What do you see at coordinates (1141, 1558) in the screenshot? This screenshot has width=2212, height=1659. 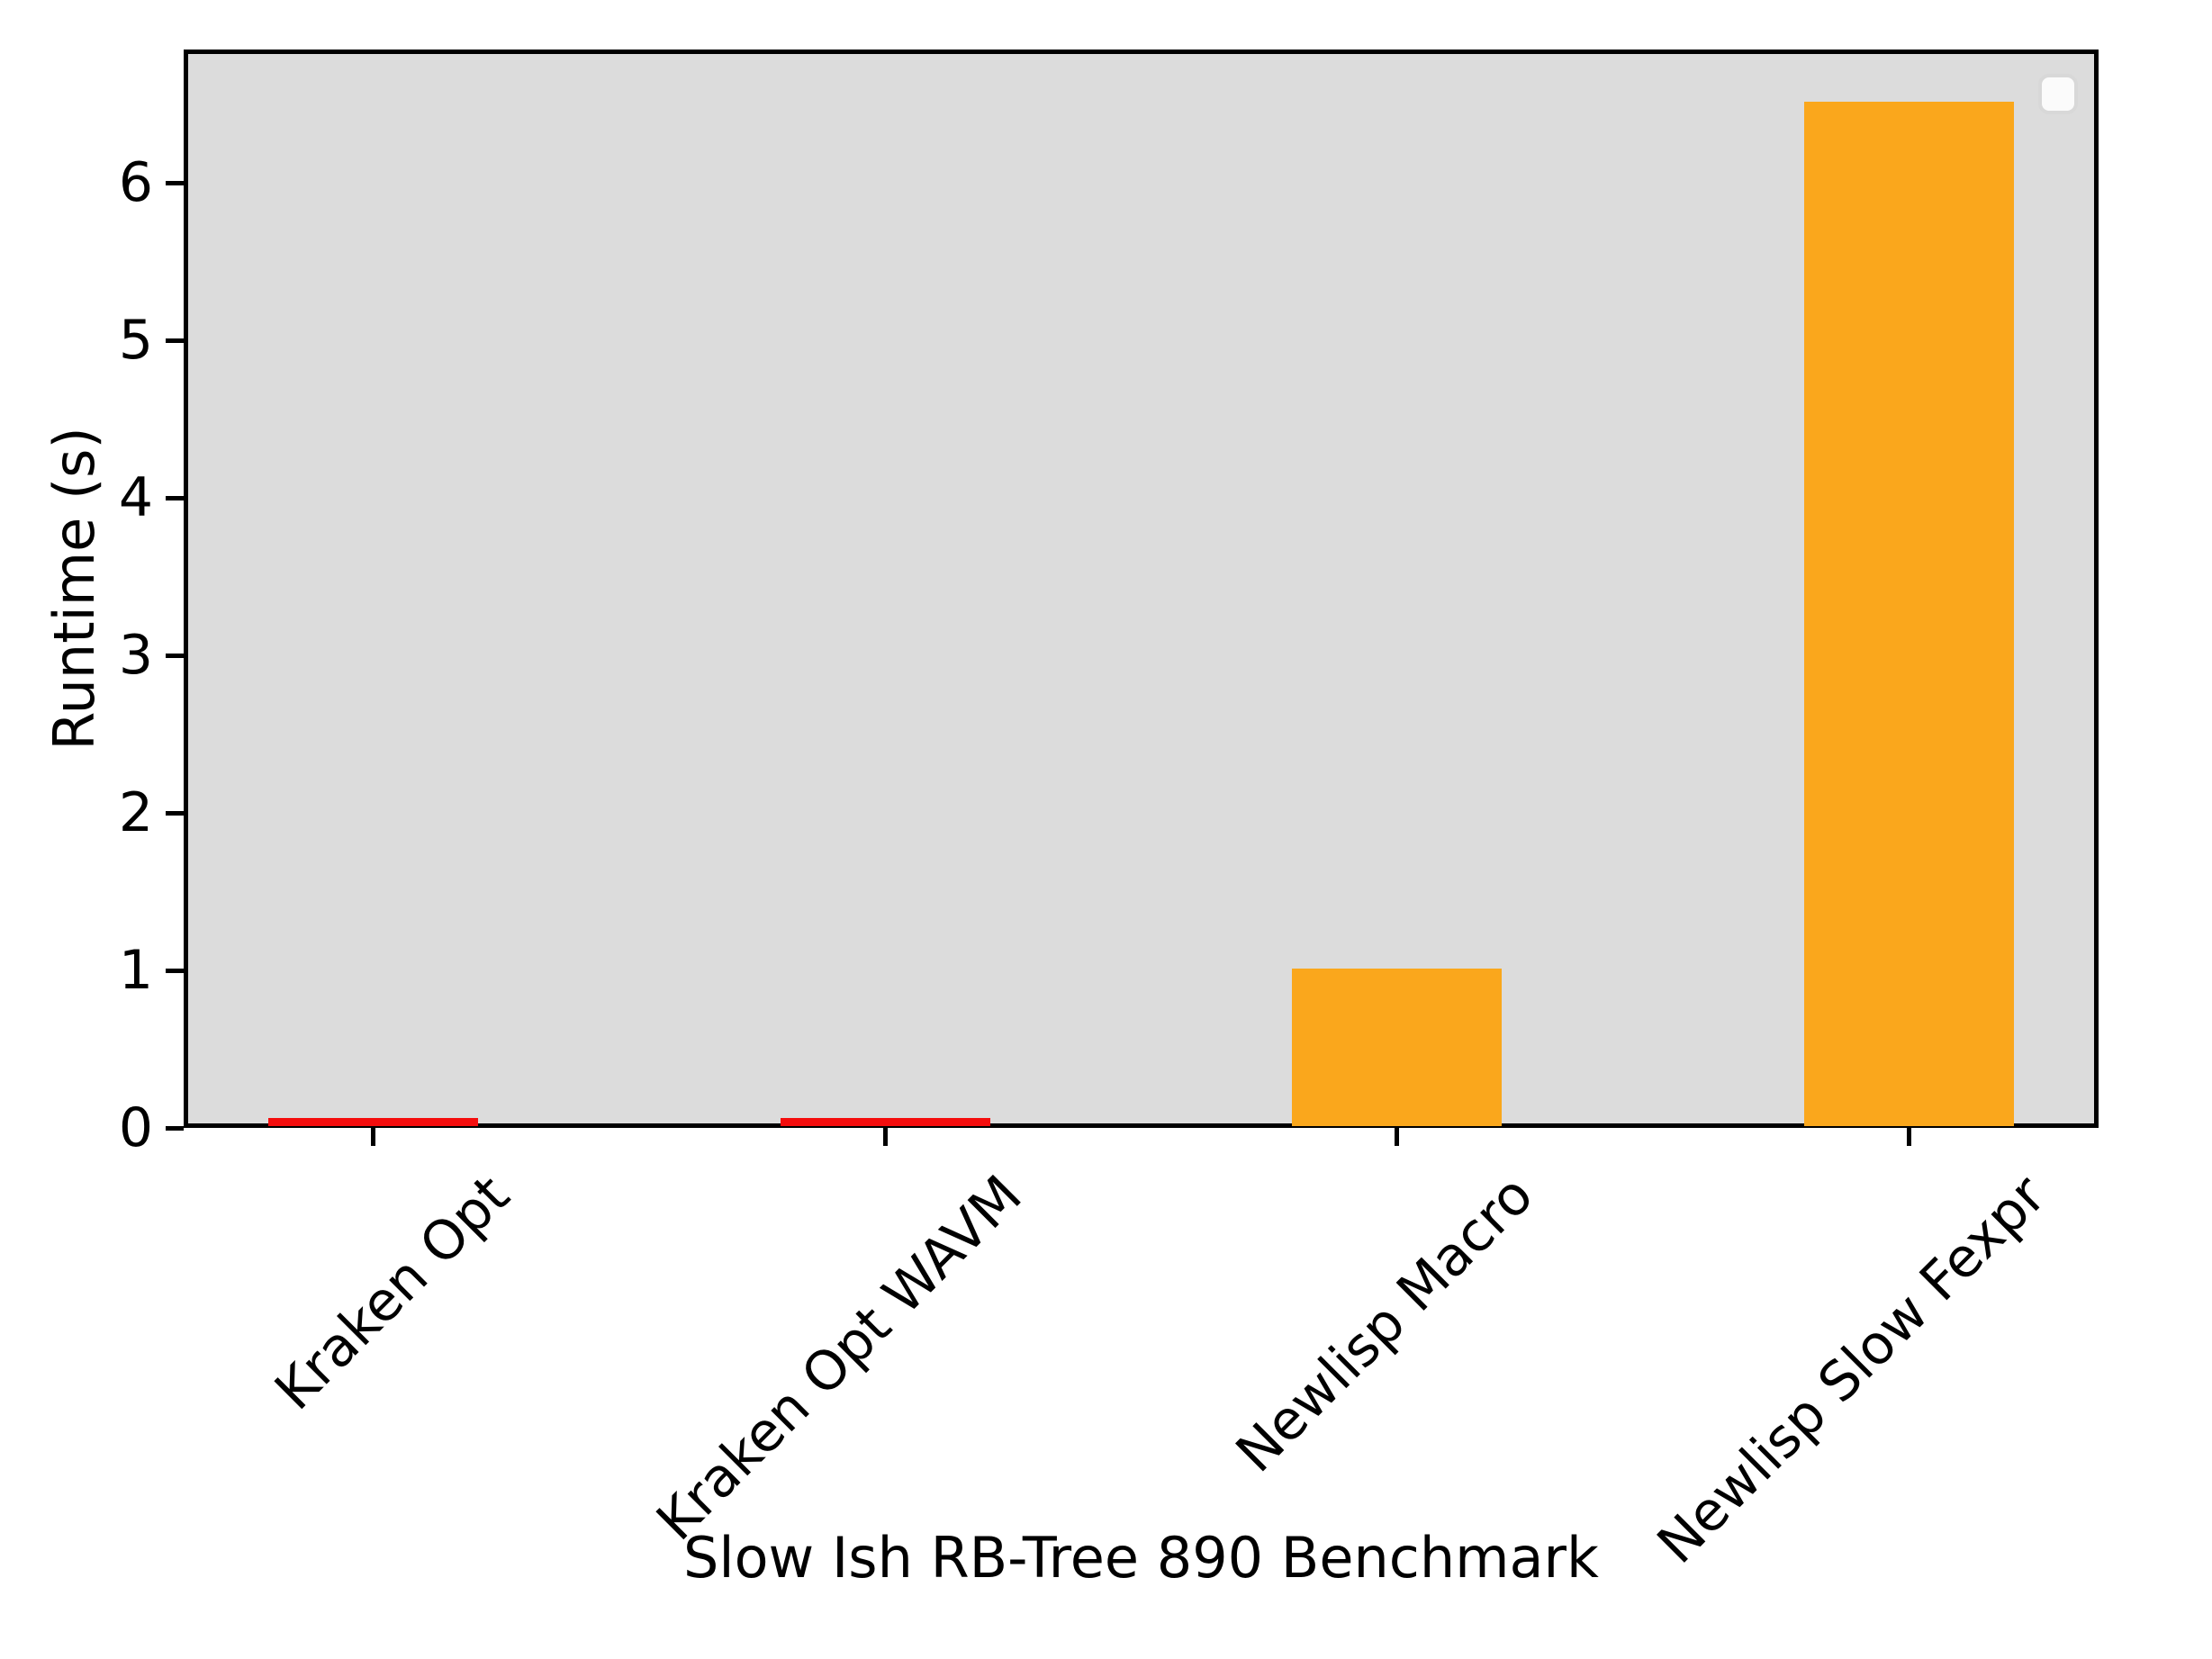 I see `x-axis-label: Slow Ish RB-Tree 890 Benchmark` at bounding box center [1141, 1558].